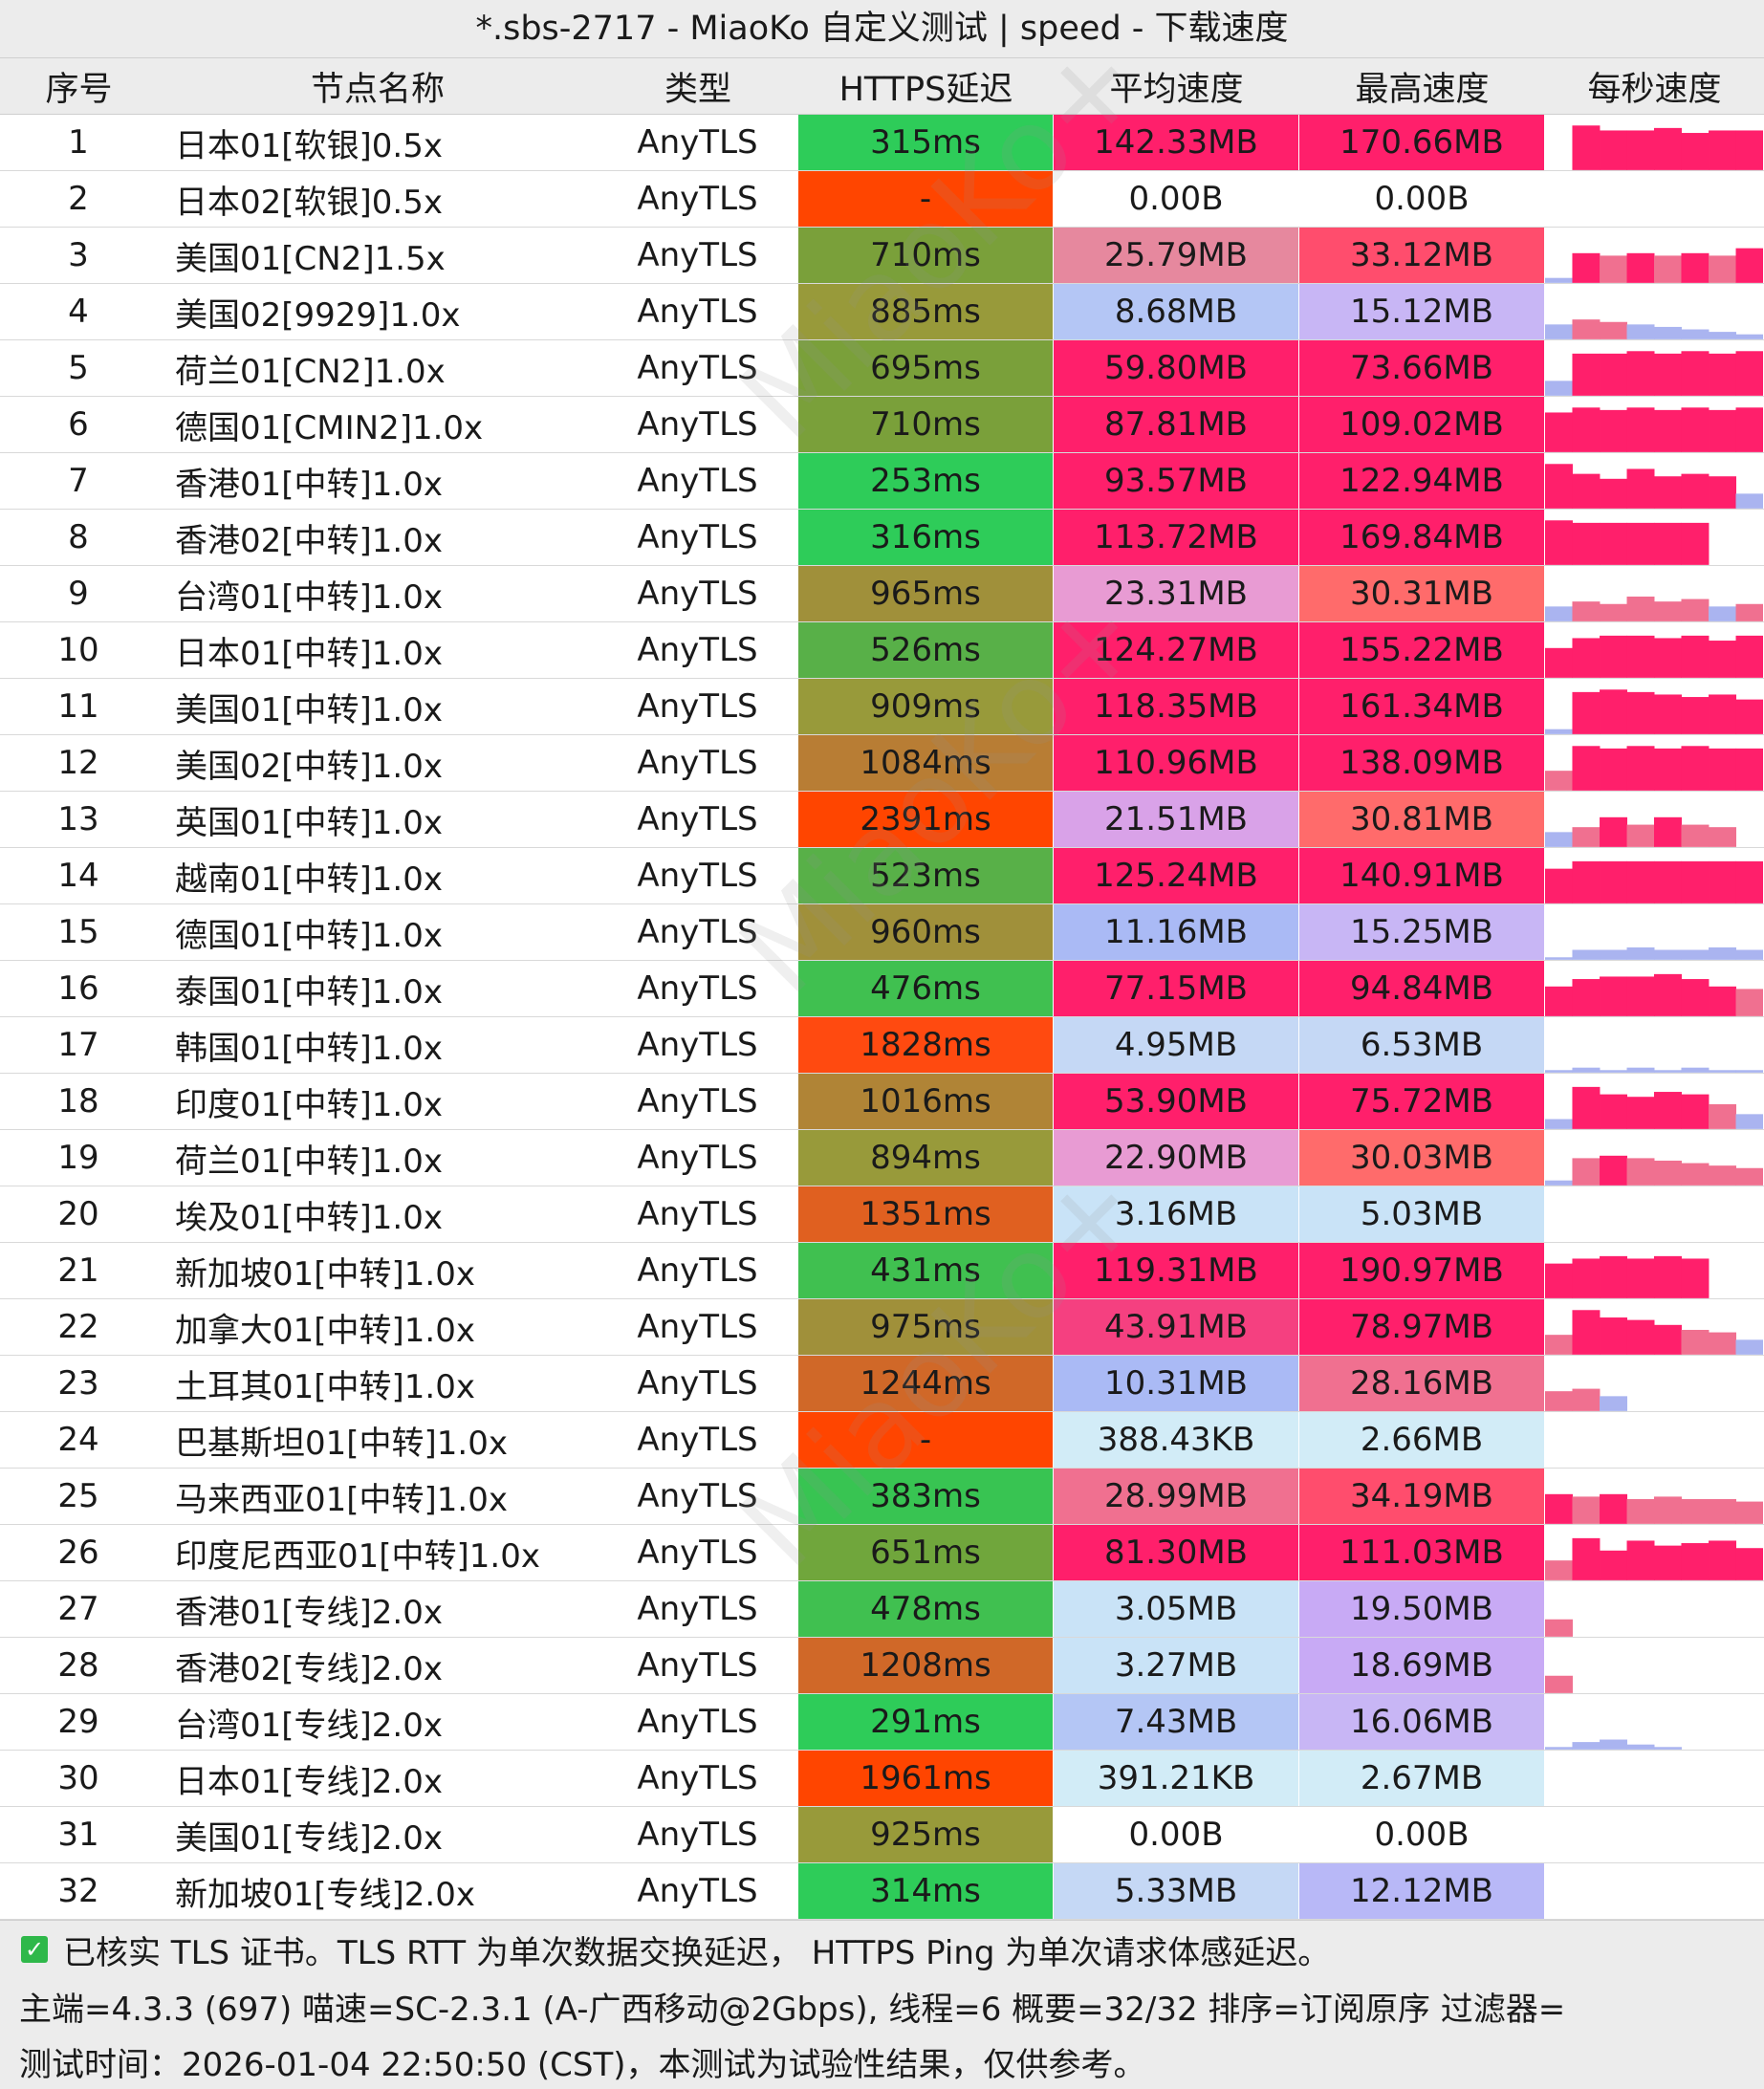 This screenshot has width=1764, height=2089. What do you see at coordinates (378, 650) in the screenshot?
I see `row-node-name: 日本01[中转]1.0x` at bounding box center [378, 650].